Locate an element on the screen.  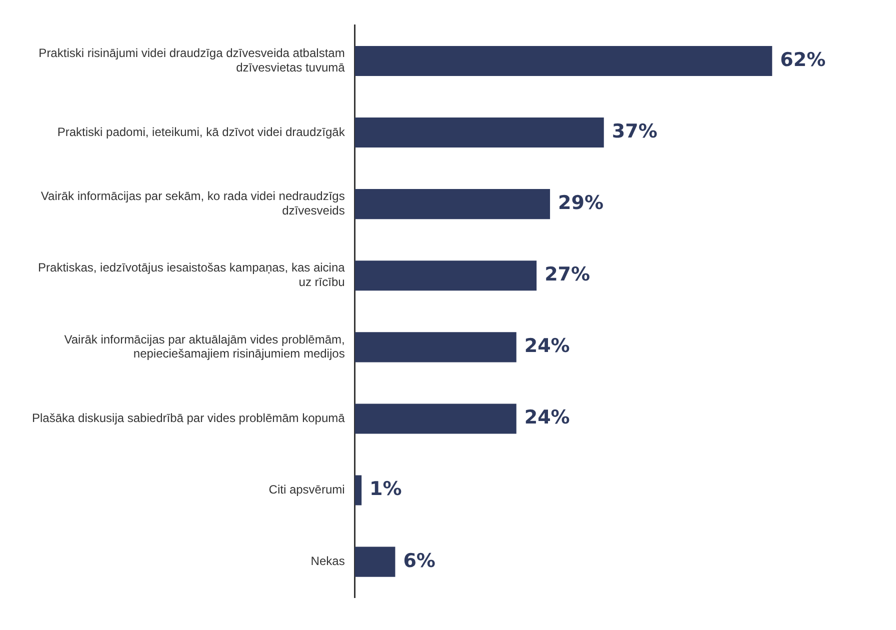
y-tick-label: Nekas is located at coordinates (327, 561).